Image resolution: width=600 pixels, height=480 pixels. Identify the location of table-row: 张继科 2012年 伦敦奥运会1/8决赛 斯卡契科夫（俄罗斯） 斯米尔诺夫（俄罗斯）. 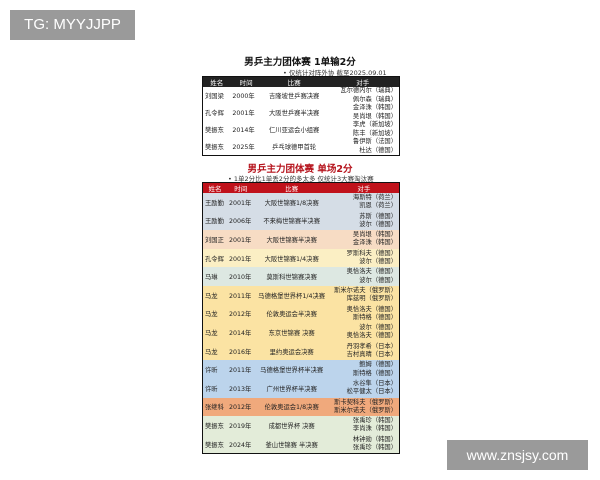
(301, 407).